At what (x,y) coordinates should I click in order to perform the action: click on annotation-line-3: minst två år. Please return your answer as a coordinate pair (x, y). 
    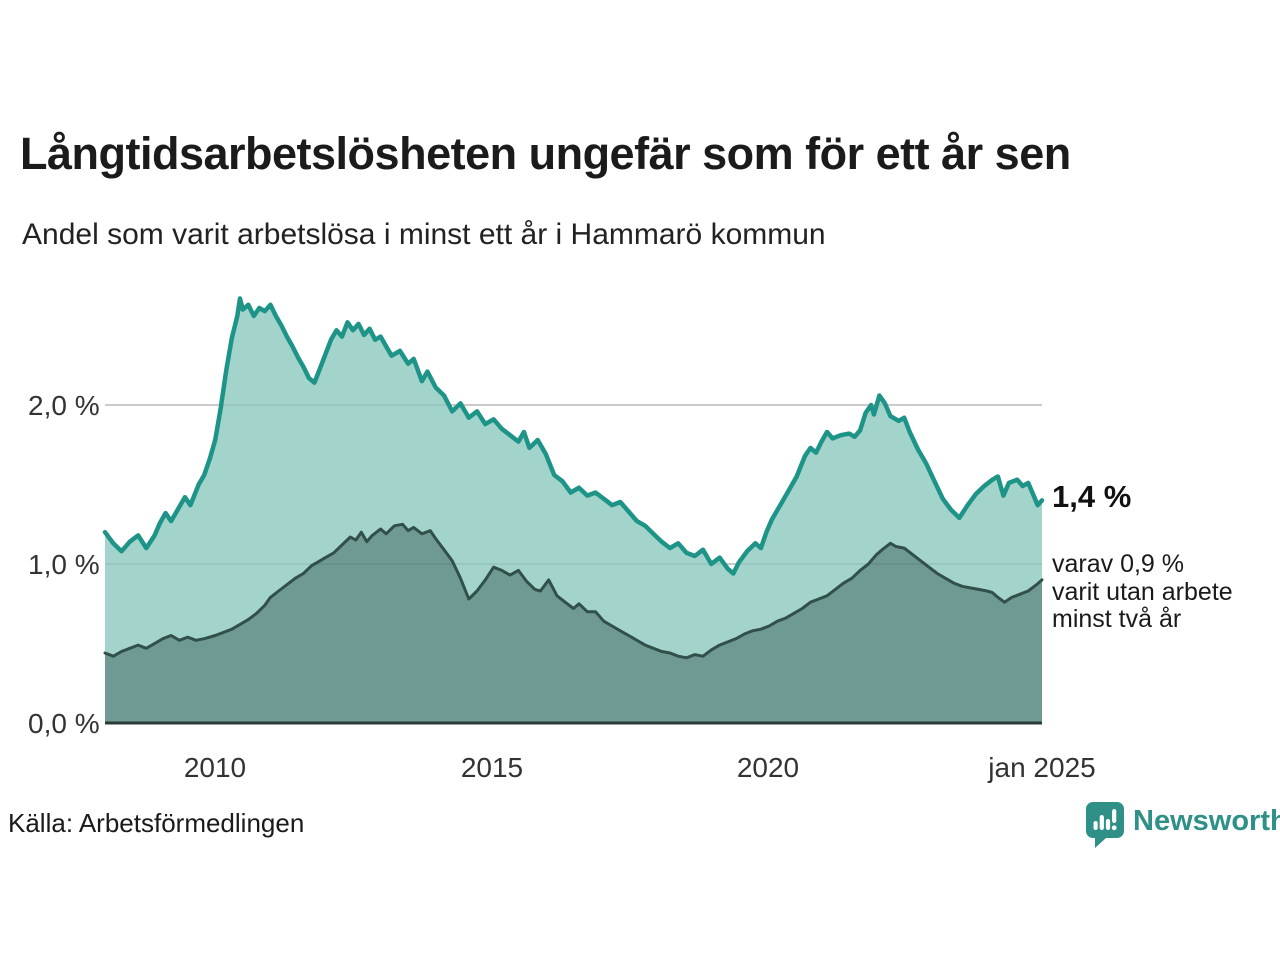
    Looking at the image, I should click on (1117, 619).